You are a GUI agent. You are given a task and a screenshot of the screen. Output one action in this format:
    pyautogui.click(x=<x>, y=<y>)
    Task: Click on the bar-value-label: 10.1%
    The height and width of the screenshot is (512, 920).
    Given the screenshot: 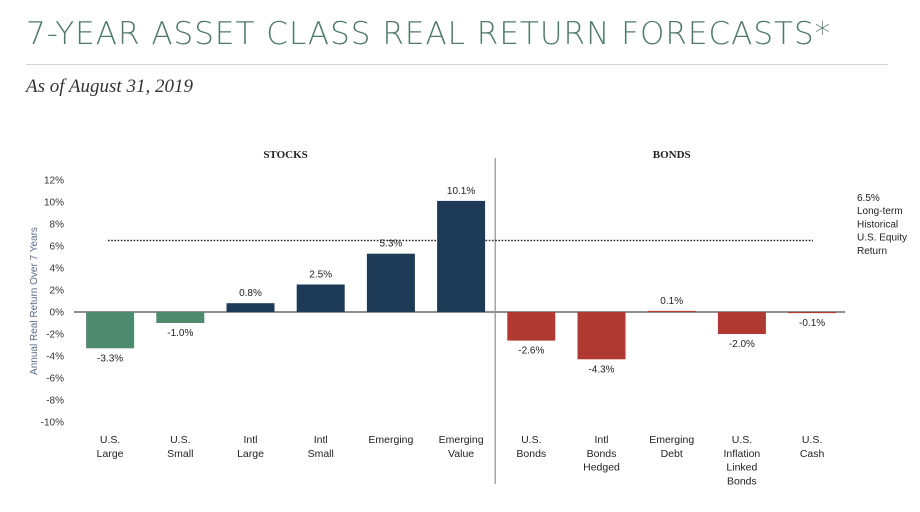 What is the action you would take?
    pyautogui.click(x=461, y=191)
    